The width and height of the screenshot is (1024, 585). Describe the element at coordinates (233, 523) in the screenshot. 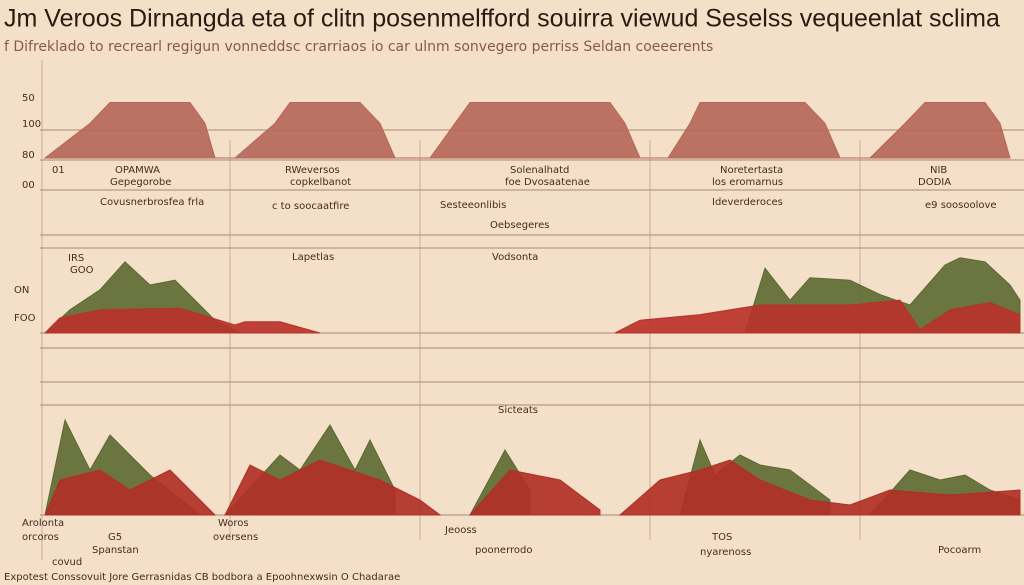

I see `annotation: Woros` at that location.